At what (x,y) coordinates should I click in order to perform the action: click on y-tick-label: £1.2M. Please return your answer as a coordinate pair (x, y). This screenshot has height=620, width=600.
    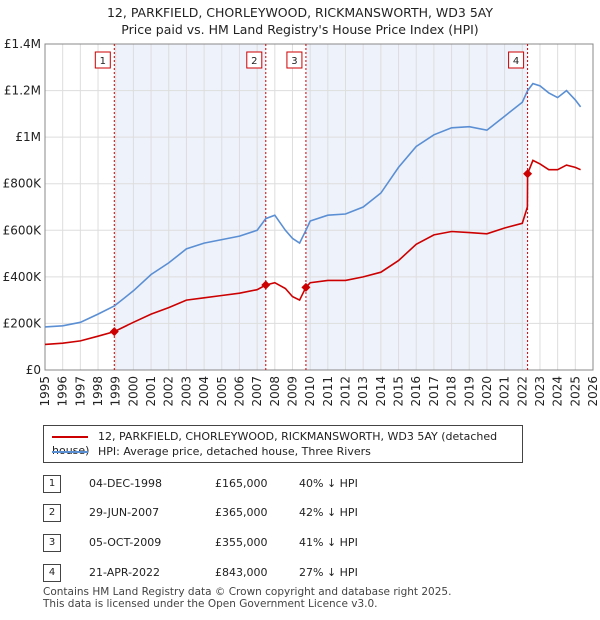
    Looking at the image, I should click on (22, 91).